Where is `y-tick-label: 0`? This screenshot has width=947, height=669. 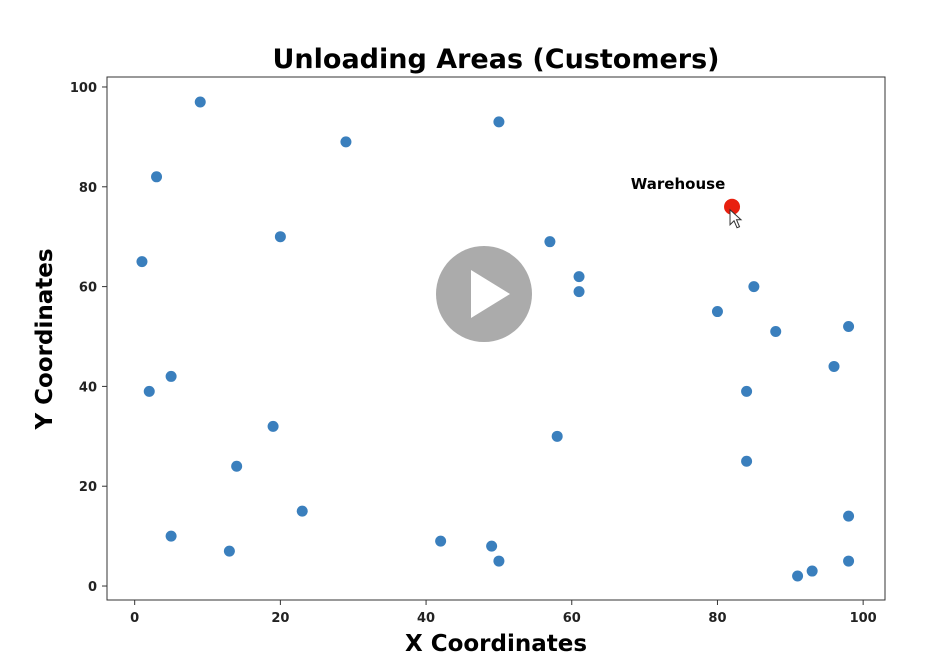
y-tick-label: 0 is located at coordinates (92, 587).